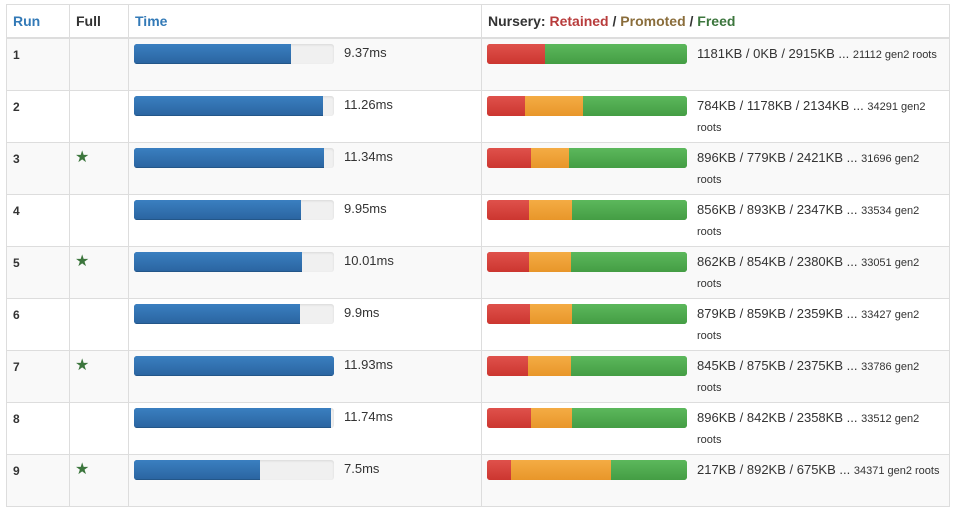 This screenshot has height=507, width=961. I want to click on run-number-cell: 8, so click(38, 428).